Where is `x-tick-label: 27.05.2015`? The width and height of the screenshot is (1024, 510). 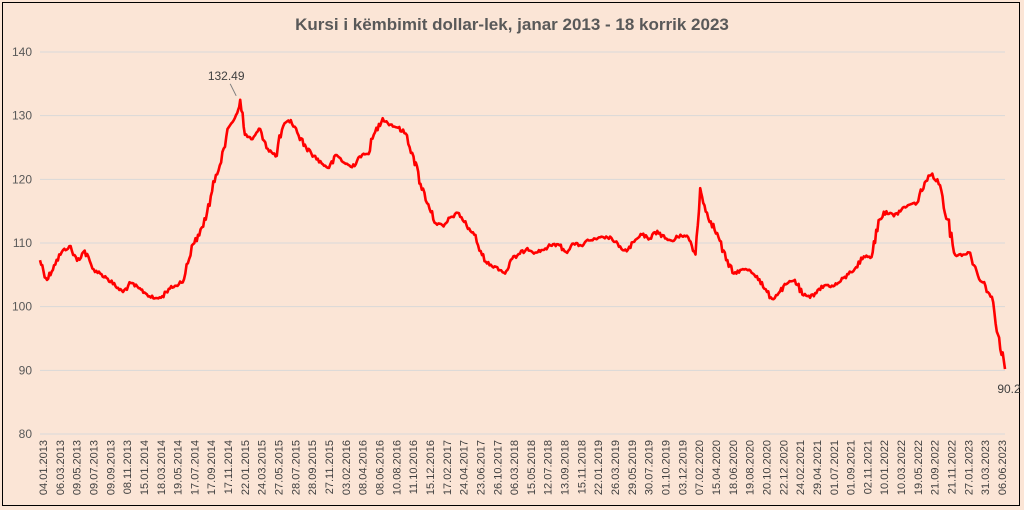
x-tick-label: 27.05.2015 is located at coordinates (280, 467).